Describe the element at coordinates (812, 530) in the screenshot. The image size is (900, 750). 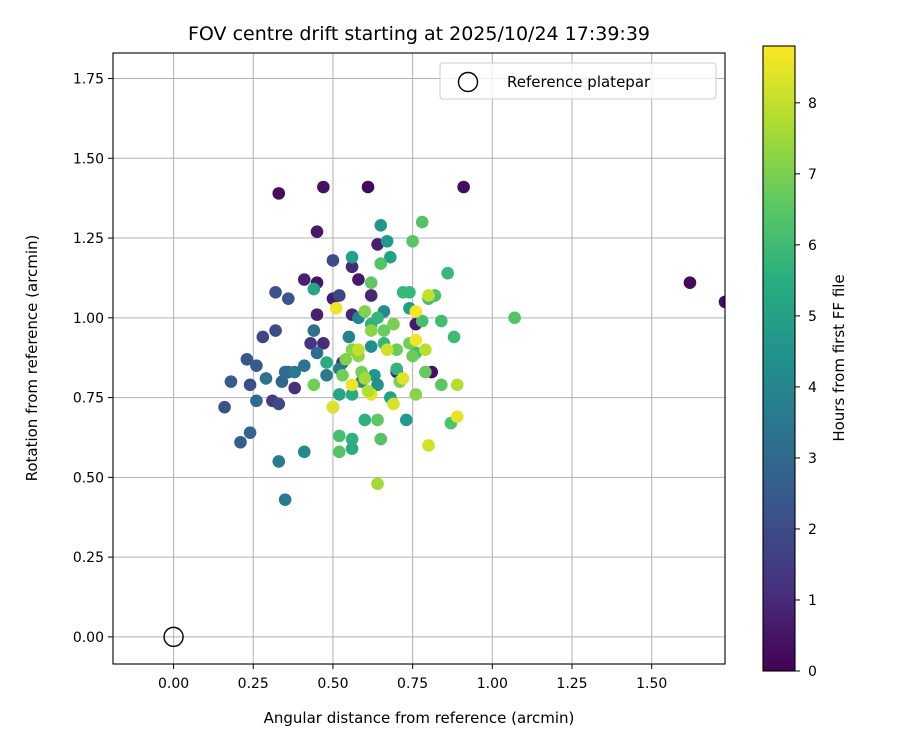
I see `colorbar-tick-label: 2` at that location.